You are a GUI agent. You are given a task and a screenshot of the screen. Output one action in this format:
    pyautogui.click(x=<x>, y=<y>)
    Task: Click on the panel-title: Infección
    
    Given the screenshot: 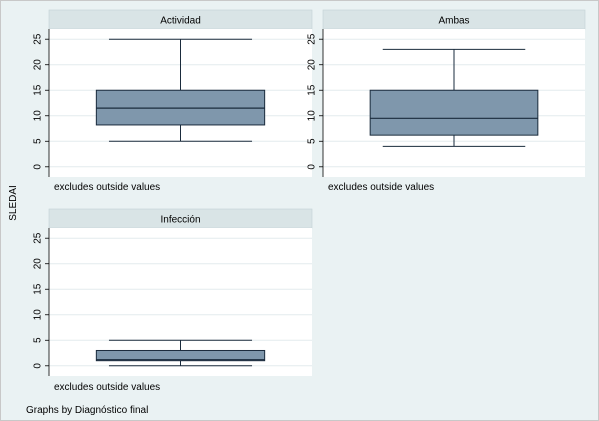 What is the action you would take?
    pyautogui.click(x=180, y=220)
    